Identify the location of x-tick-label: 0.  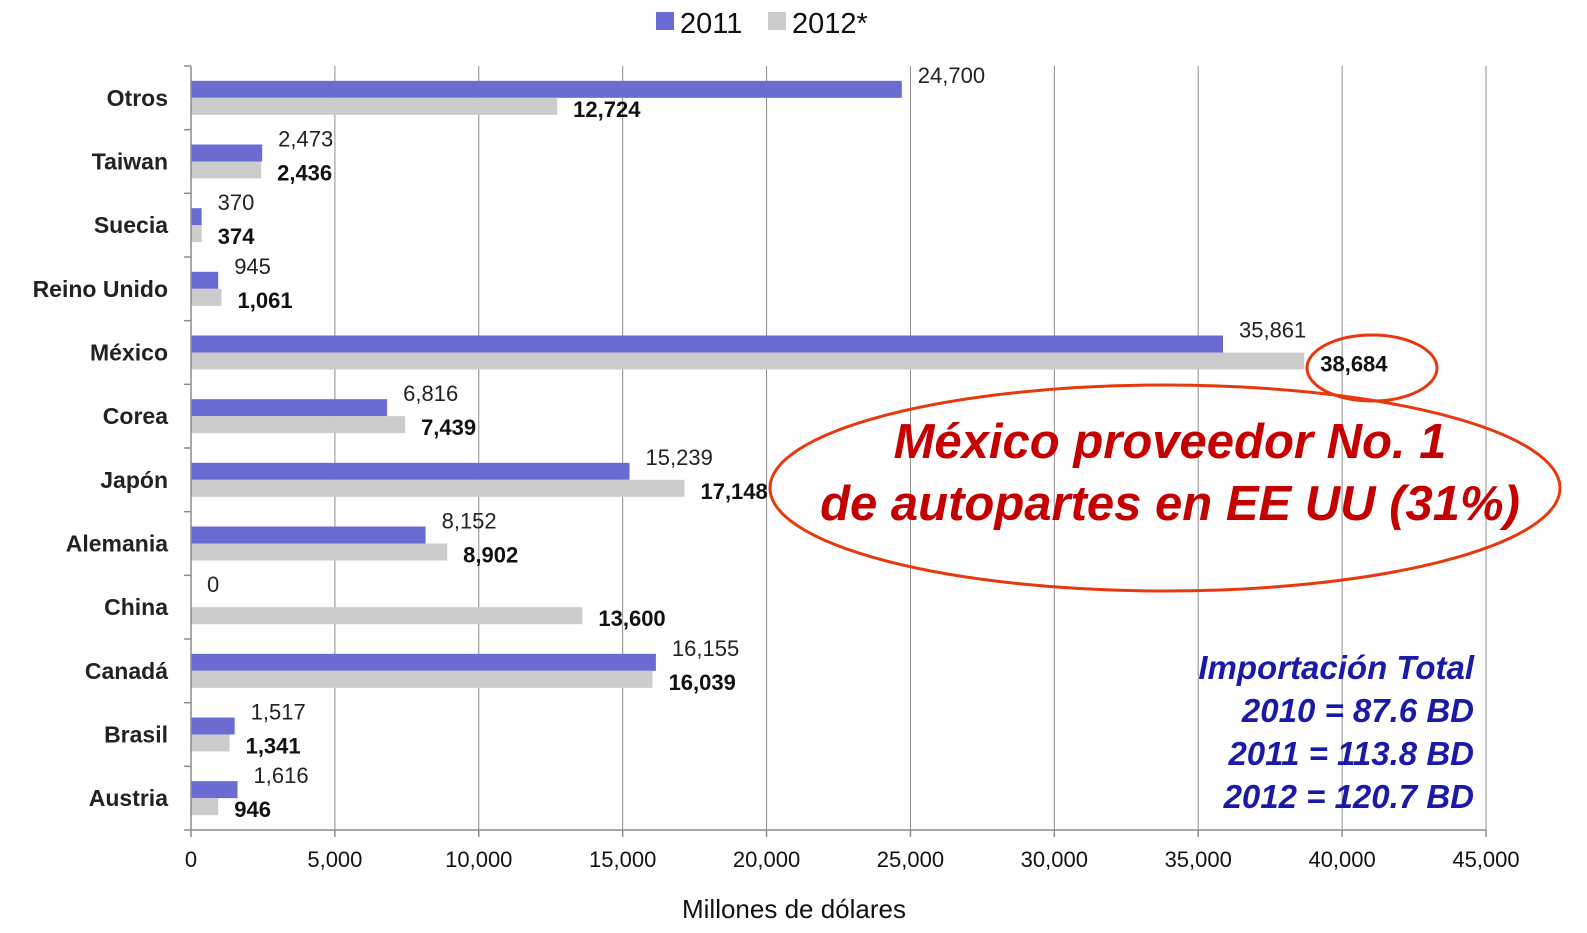
(191, 859).